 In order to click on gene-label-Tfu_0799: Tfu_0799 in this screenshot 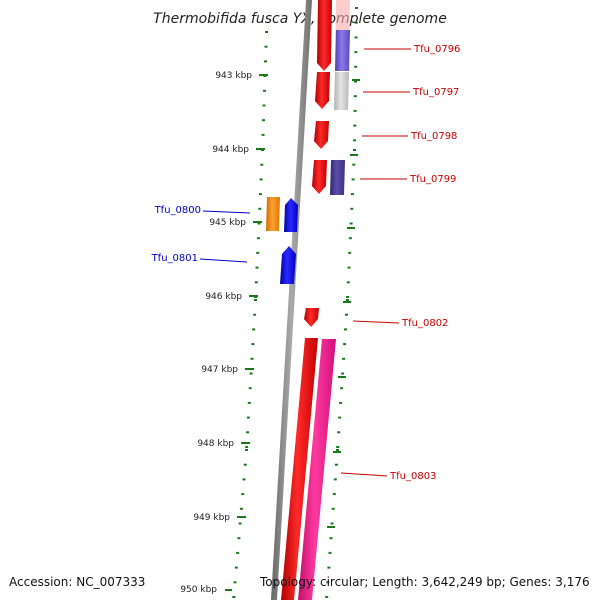, I will do `click(432, 179)`.